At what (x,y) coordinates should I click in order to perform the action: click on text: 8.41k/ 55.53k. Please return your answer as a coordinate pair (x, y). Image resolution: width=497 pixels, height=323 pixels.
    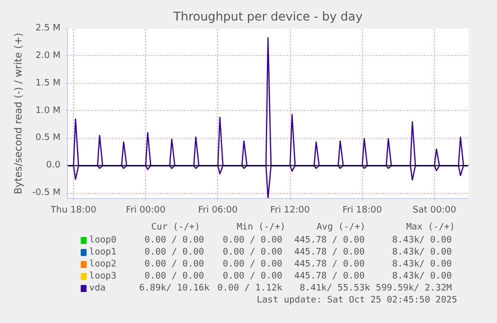
    Looking at the image, I should click on (335, 289).